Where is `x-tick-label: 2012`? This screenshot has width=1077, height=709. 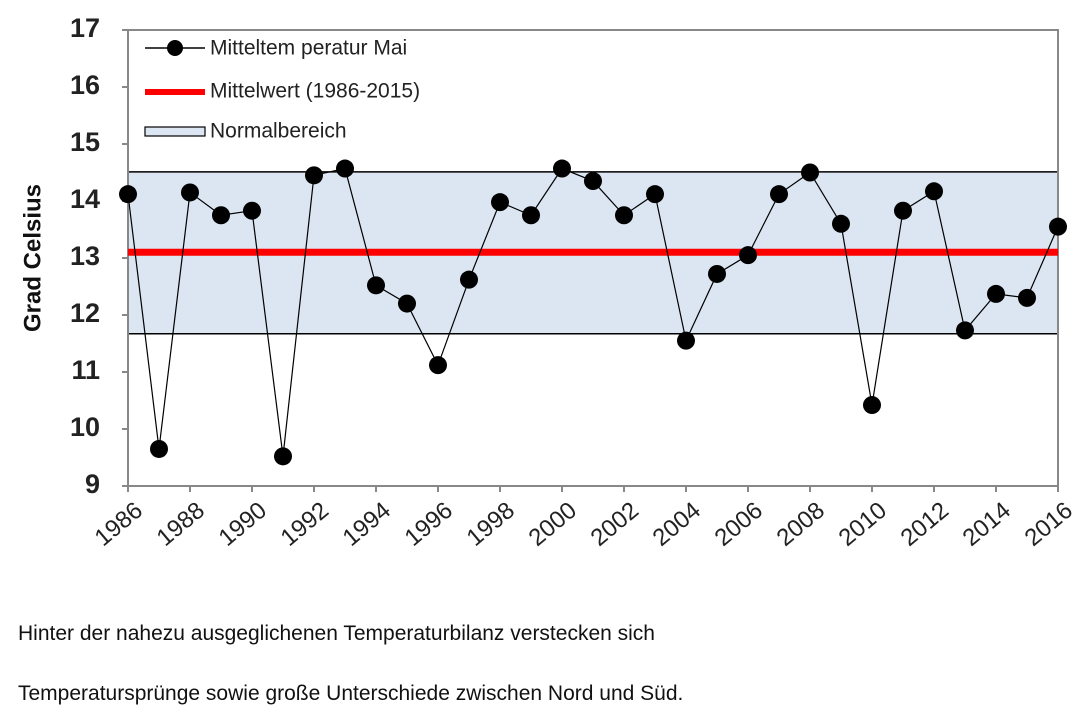 x-tick-label: 2012 is located at coordinates (925, 524).